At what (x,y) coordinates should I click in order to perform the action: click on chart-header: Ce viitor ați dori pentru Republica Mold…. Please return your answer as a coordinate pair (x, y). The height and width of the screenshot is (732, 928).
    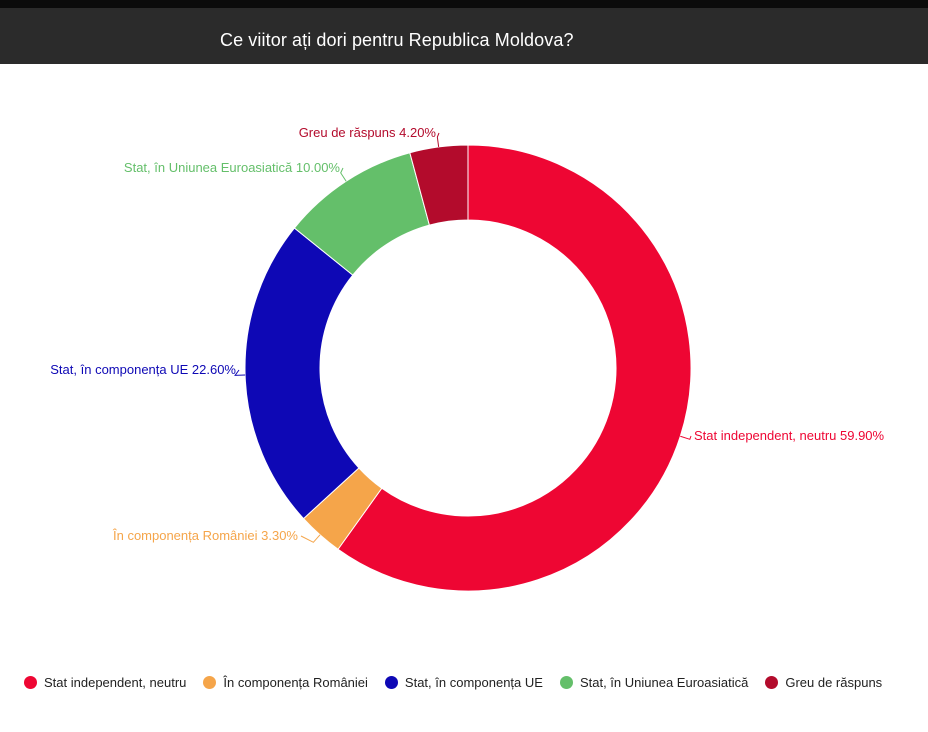
    Looking at the image, I should click on (464, 36).